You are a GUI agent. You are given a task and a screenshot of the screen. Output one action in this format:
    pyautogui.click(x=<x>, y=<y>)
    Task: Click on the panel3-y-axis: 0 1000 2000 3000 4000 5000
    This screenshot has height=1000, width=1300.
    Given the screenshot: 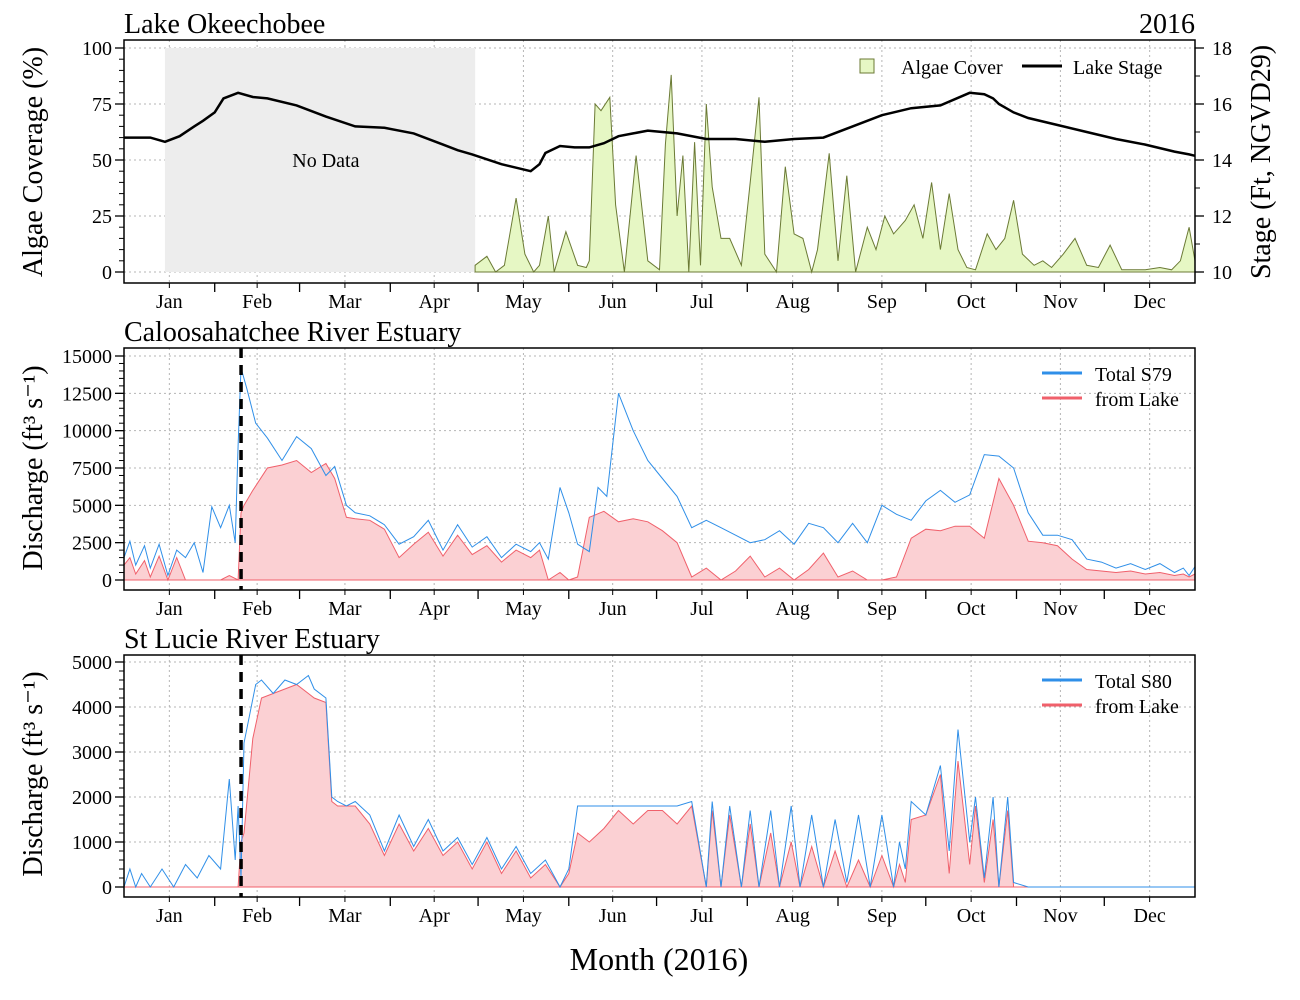 What is the action you would take?
    pyautogui.click(x=98, y=775)
    